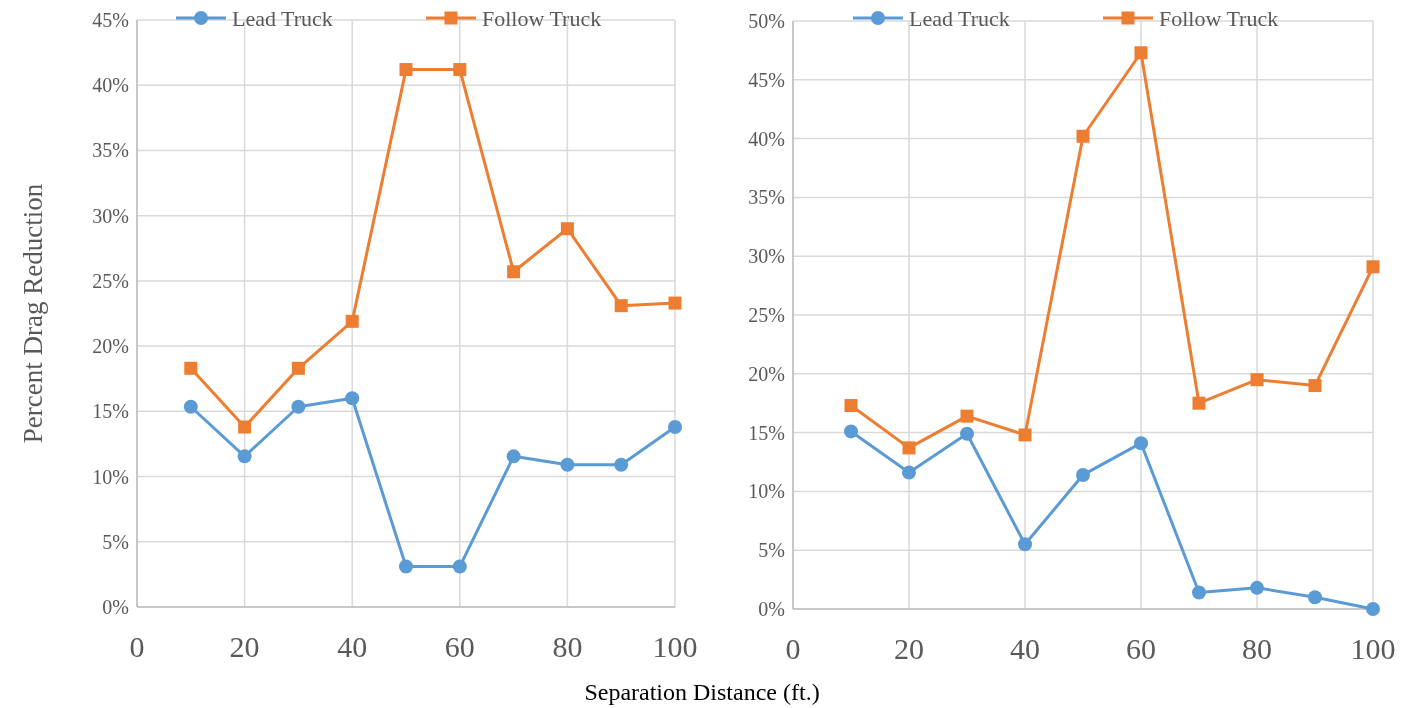 Image resolution: width=1404 pixels, height=708 pixels. Describe the element at coordinates (702, 692) in the screenshot. I see `x-axis-title: Separation Distance (ft.)` at that location.